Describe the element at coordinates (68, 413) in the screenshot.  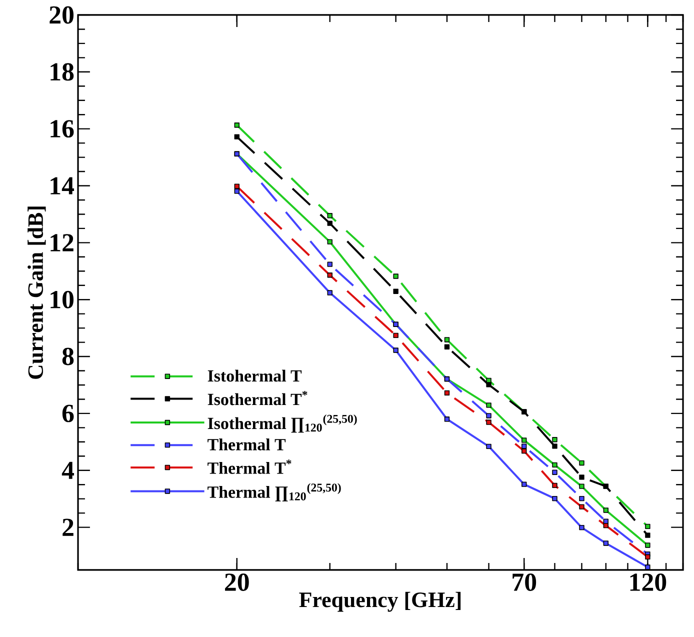
I see `y-tick-label: 6` at that location.